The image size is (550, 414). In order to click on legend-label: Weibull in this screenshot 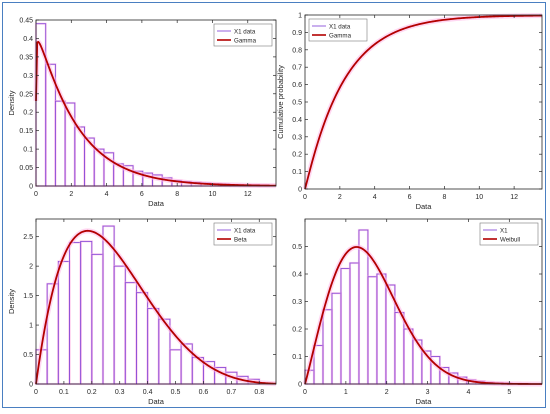, I will do `click(510, 239)`.